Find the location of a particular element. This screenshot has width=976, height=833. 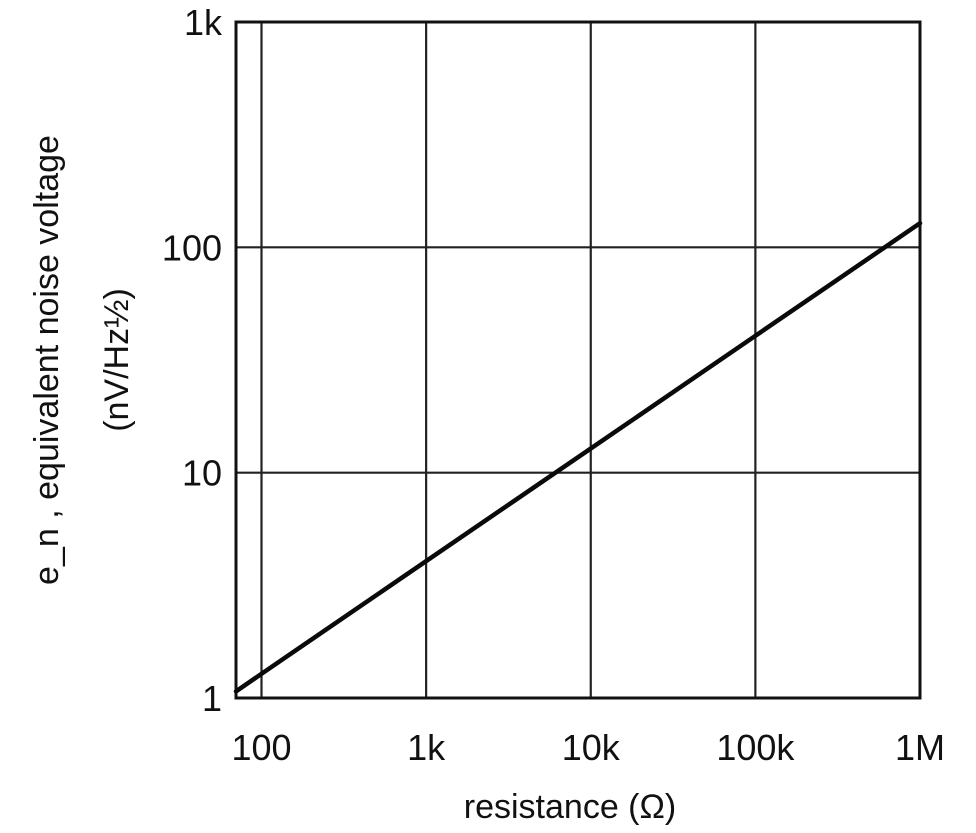

x-tick-label: 10k is located at coordinates (591, 747).